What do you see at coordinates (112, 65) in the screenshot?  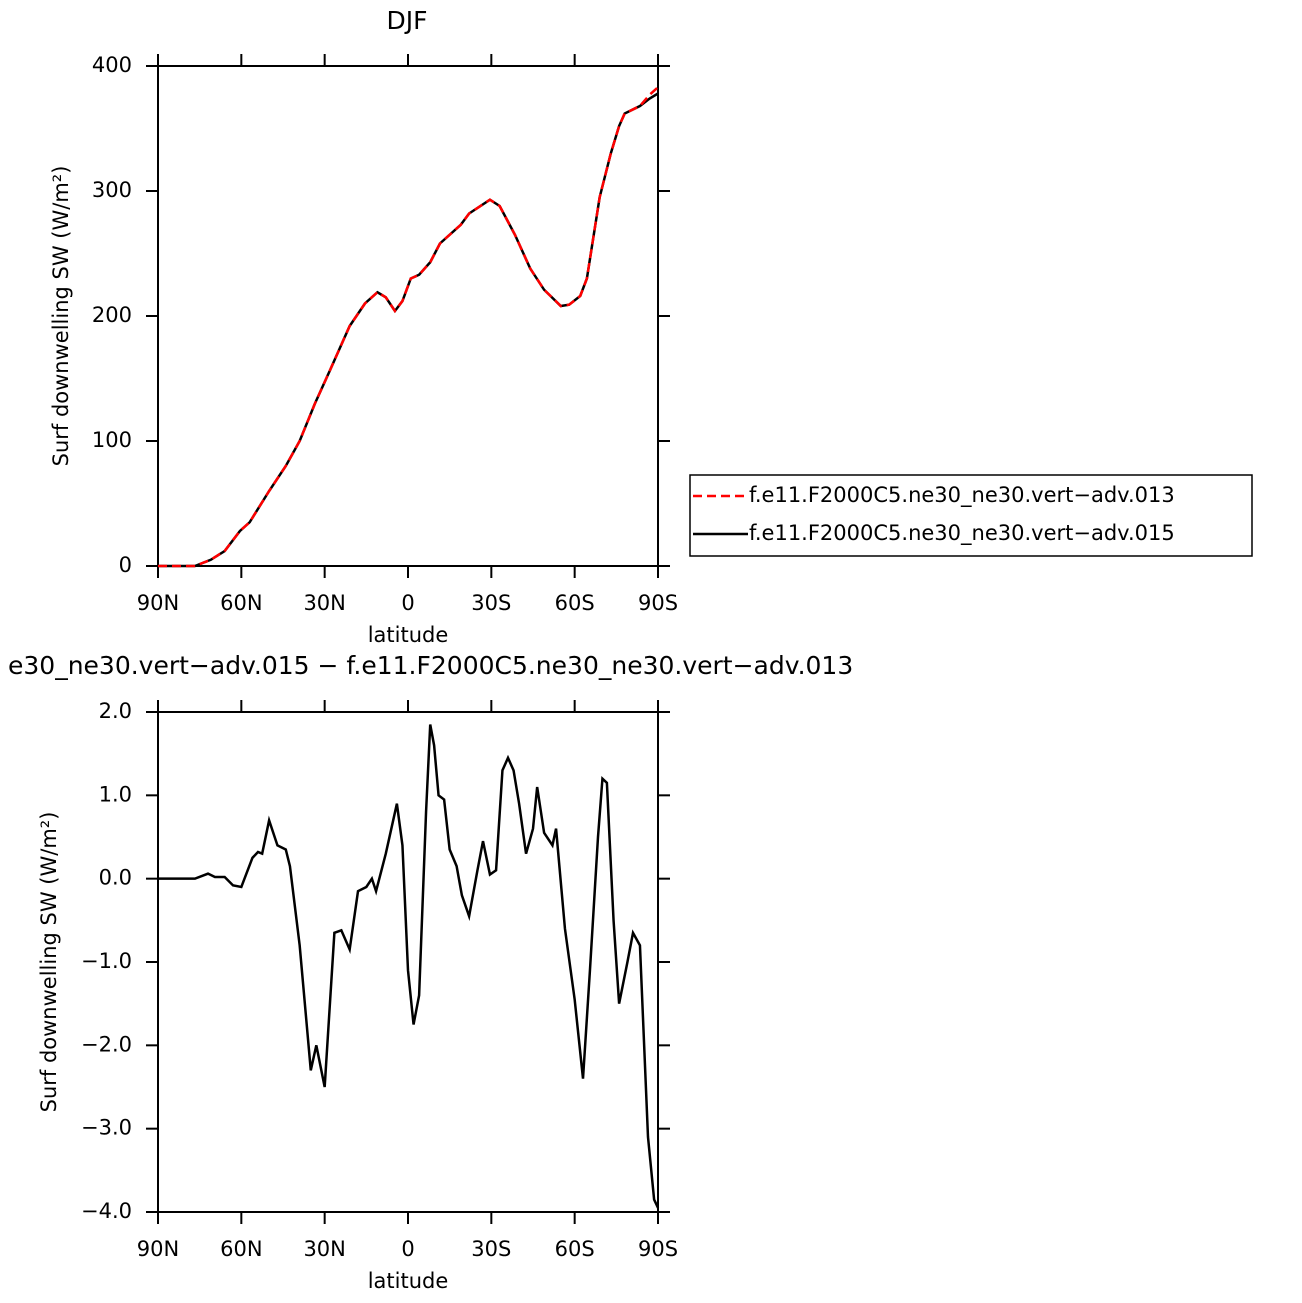 I see `y-tick-label: 400` at bounding box center [112, 65].